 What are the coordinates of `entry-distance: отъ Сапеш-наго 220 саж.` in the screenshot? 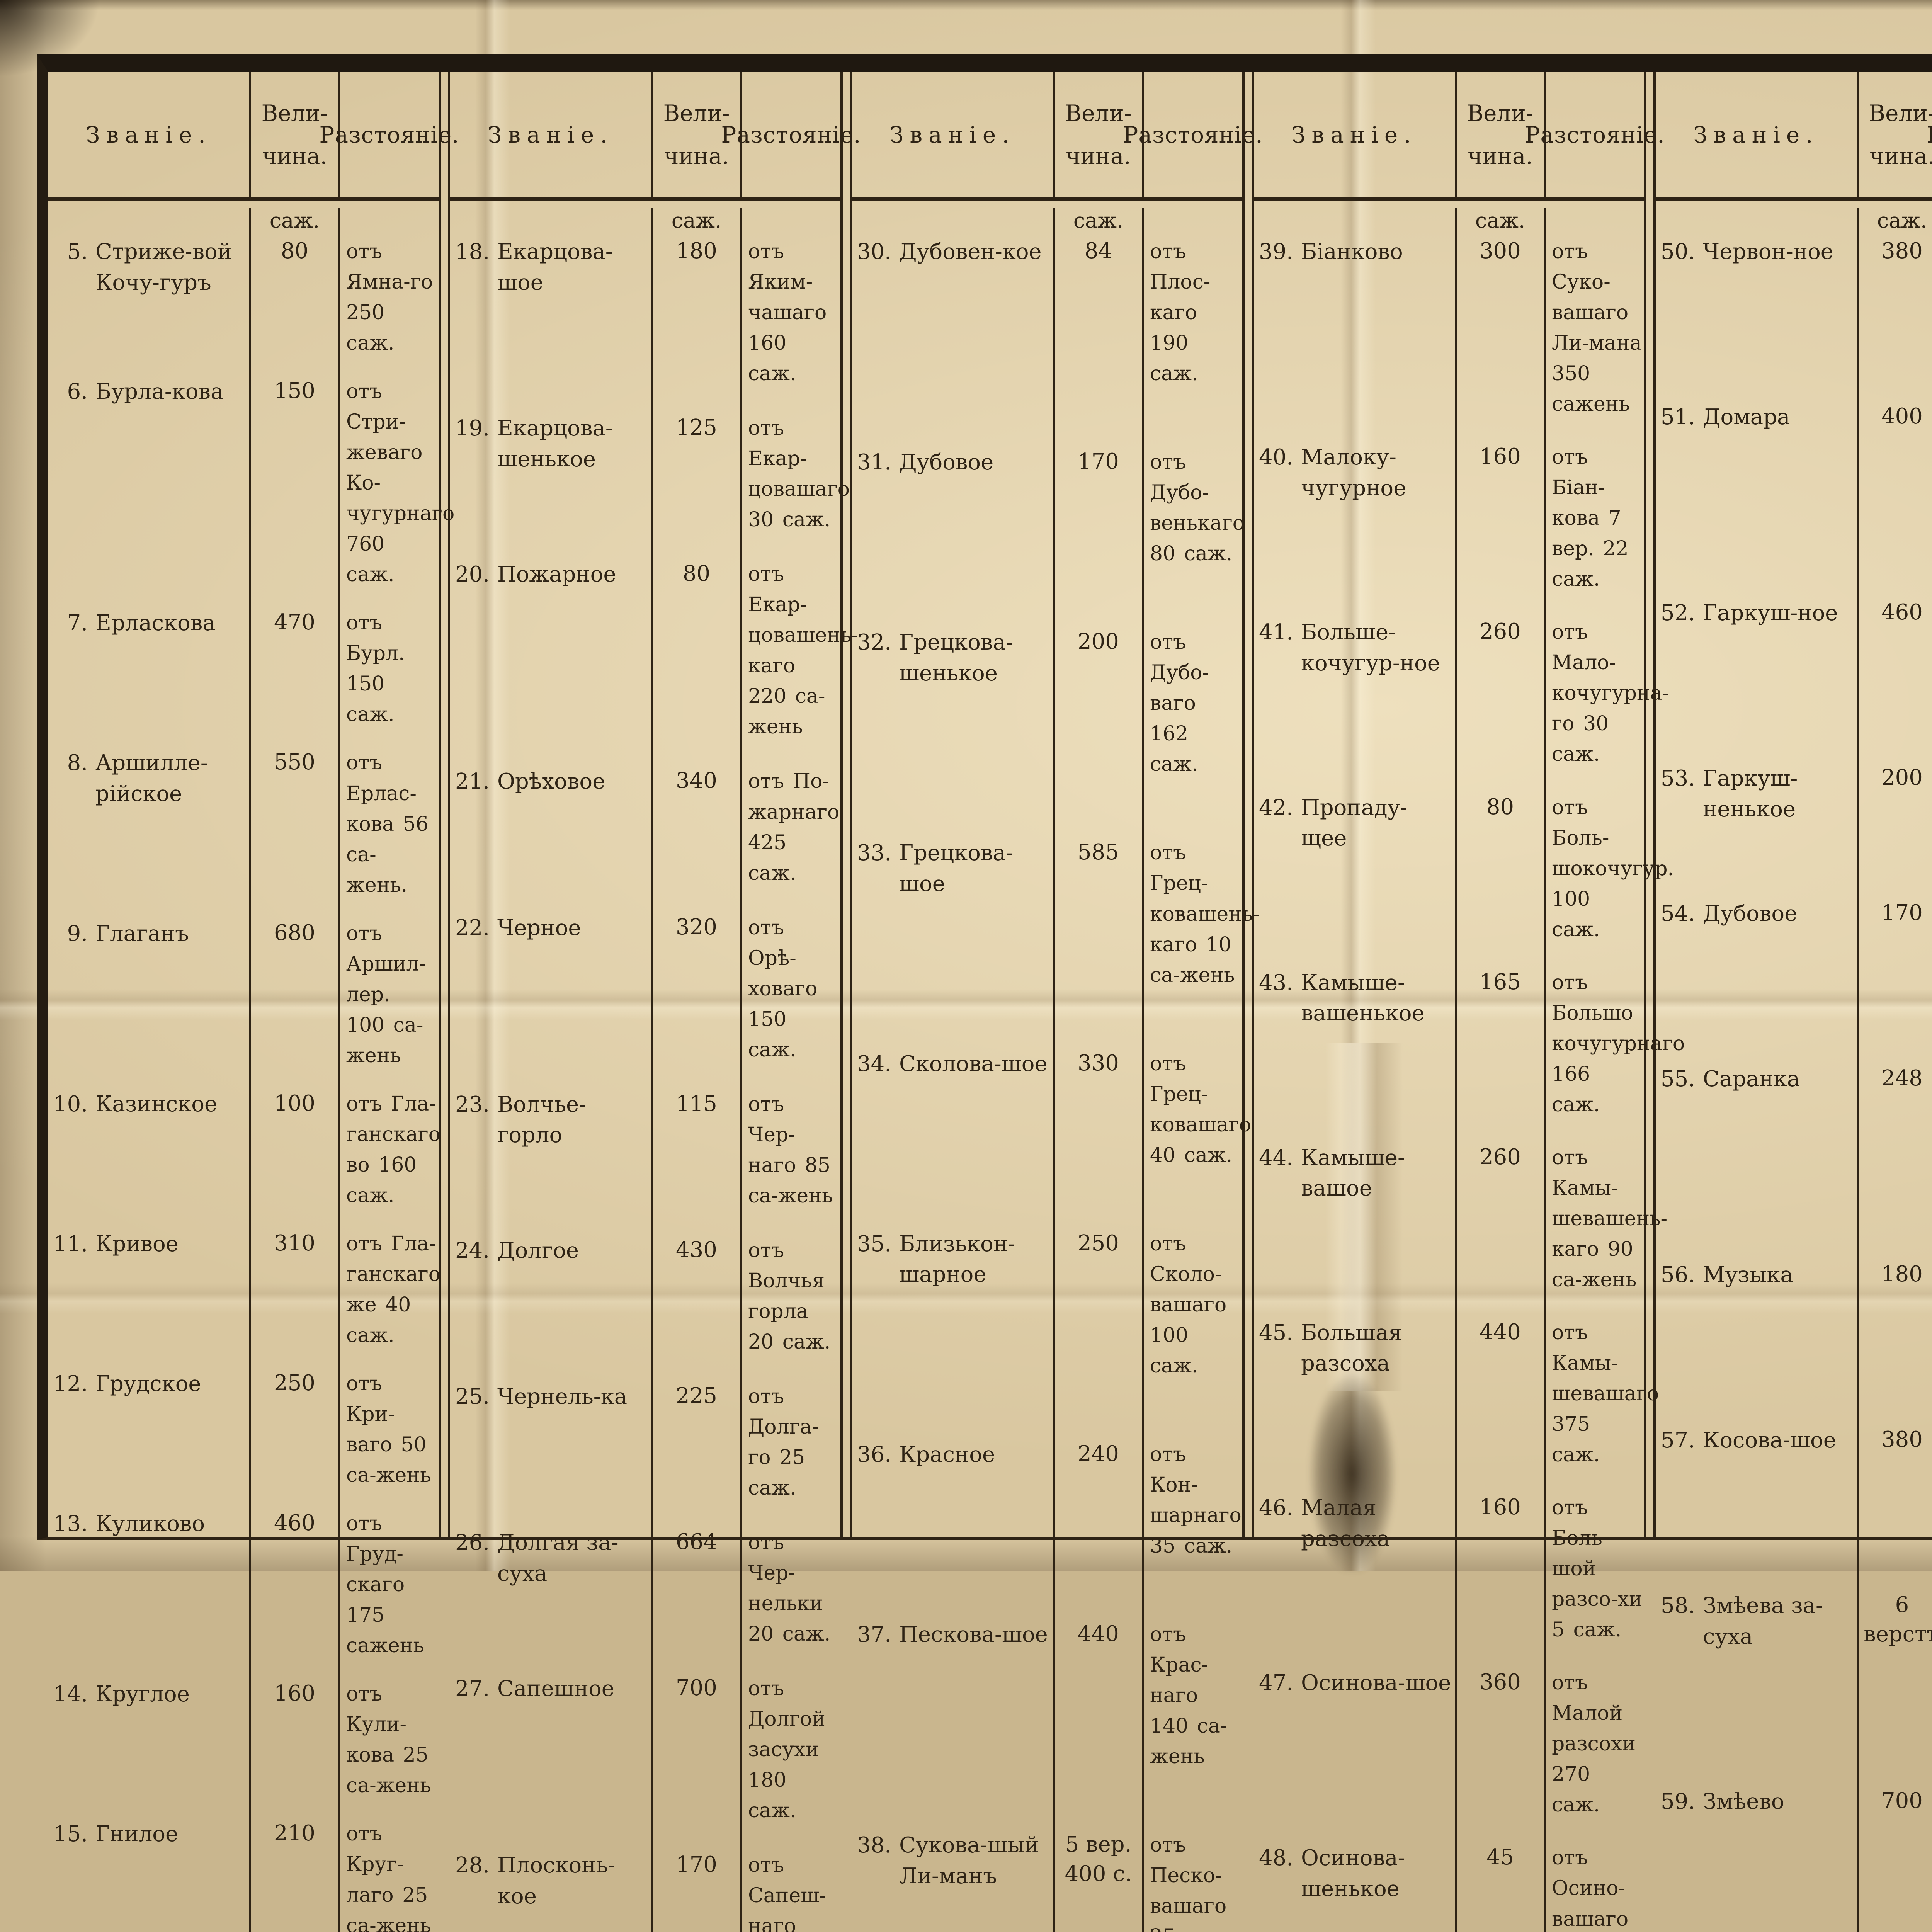 It's located at (790, 1891).